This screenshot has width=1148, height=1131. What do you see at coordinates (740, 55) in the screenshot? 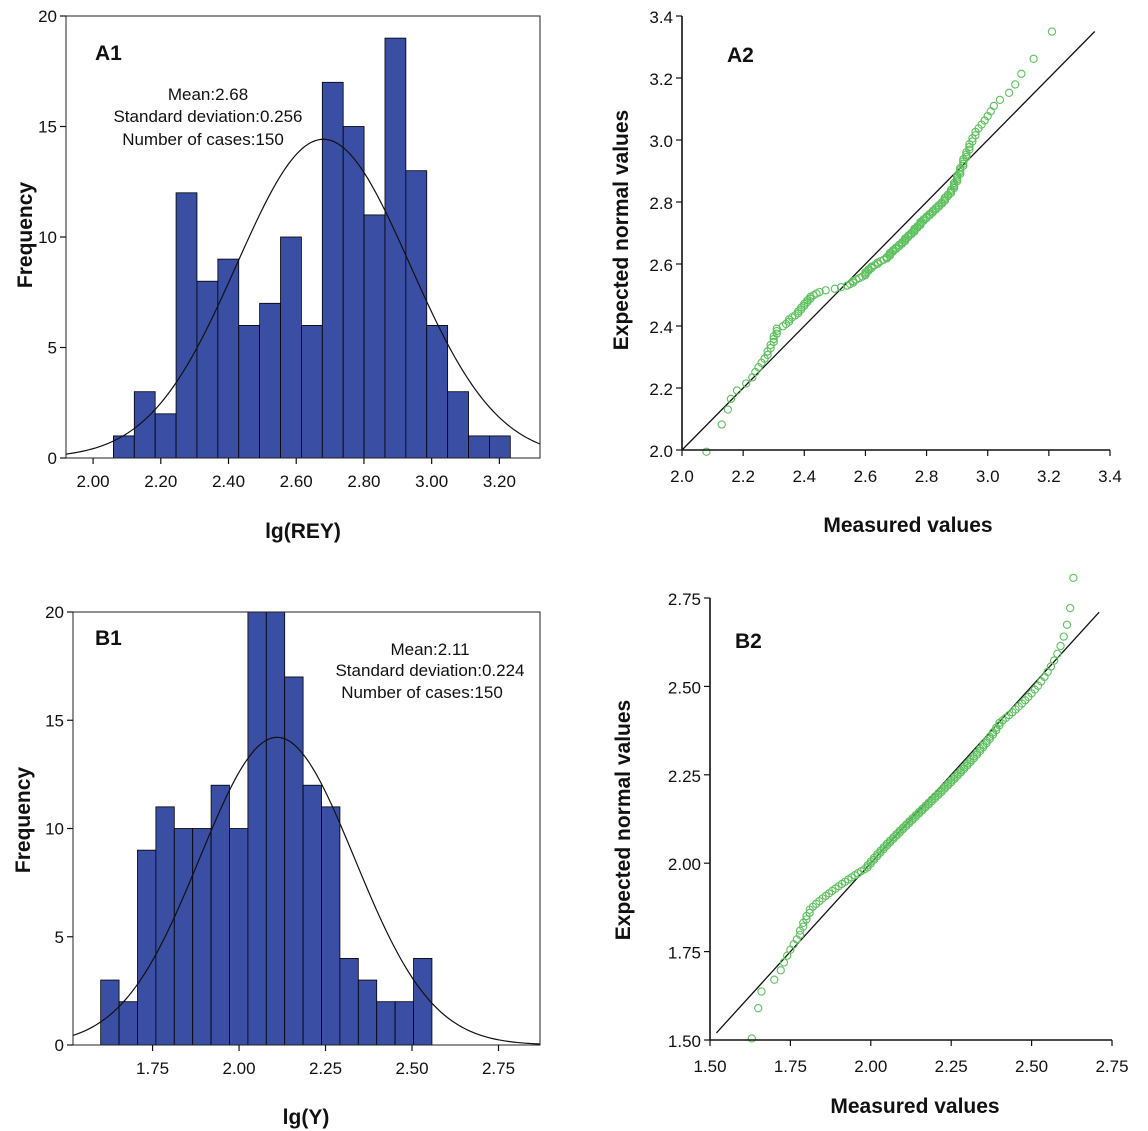
I see `panel-label: A2` at bounding box center [740, 55].